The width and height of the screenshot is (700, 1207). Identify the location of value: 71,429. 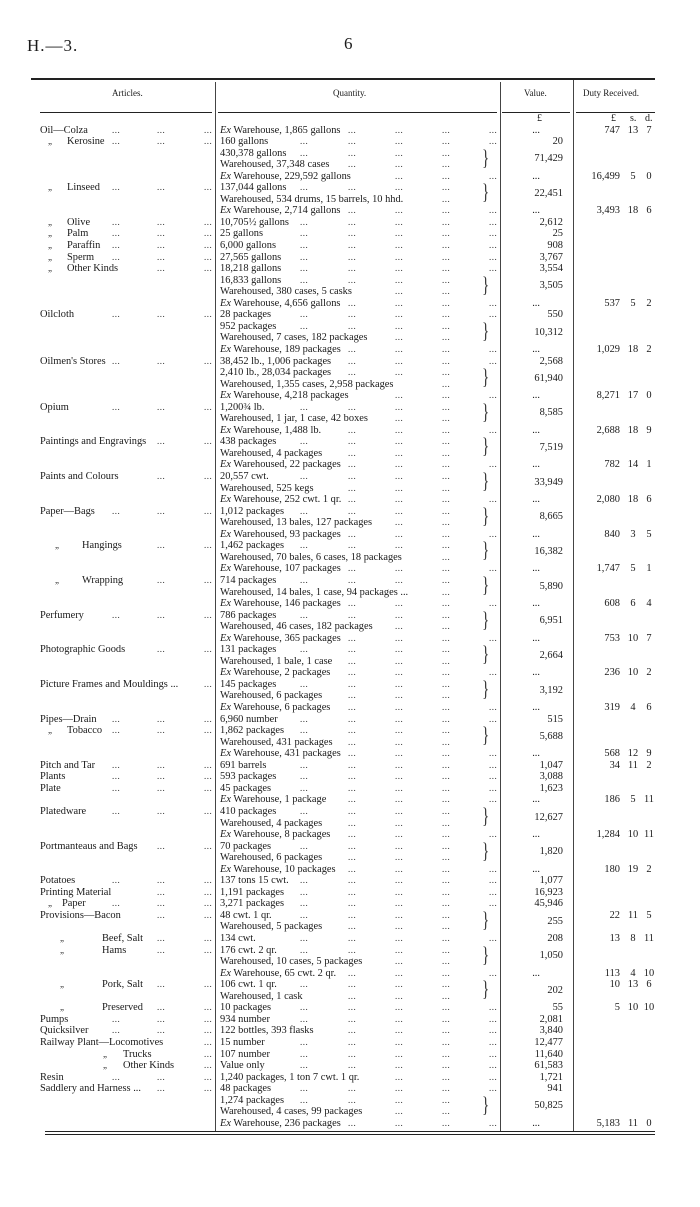
(548, 159).